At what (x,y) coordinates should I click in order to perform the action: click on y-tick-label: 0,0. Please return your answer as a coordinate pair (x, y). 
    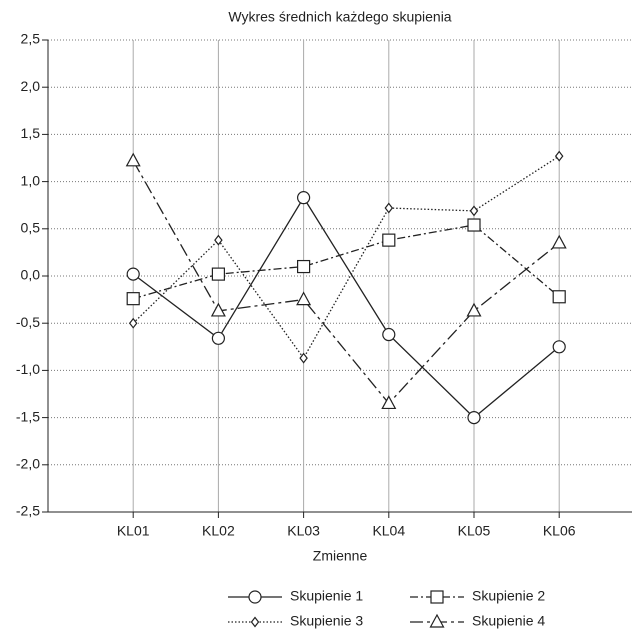
    Looking at the image, I should click on (31, 275).